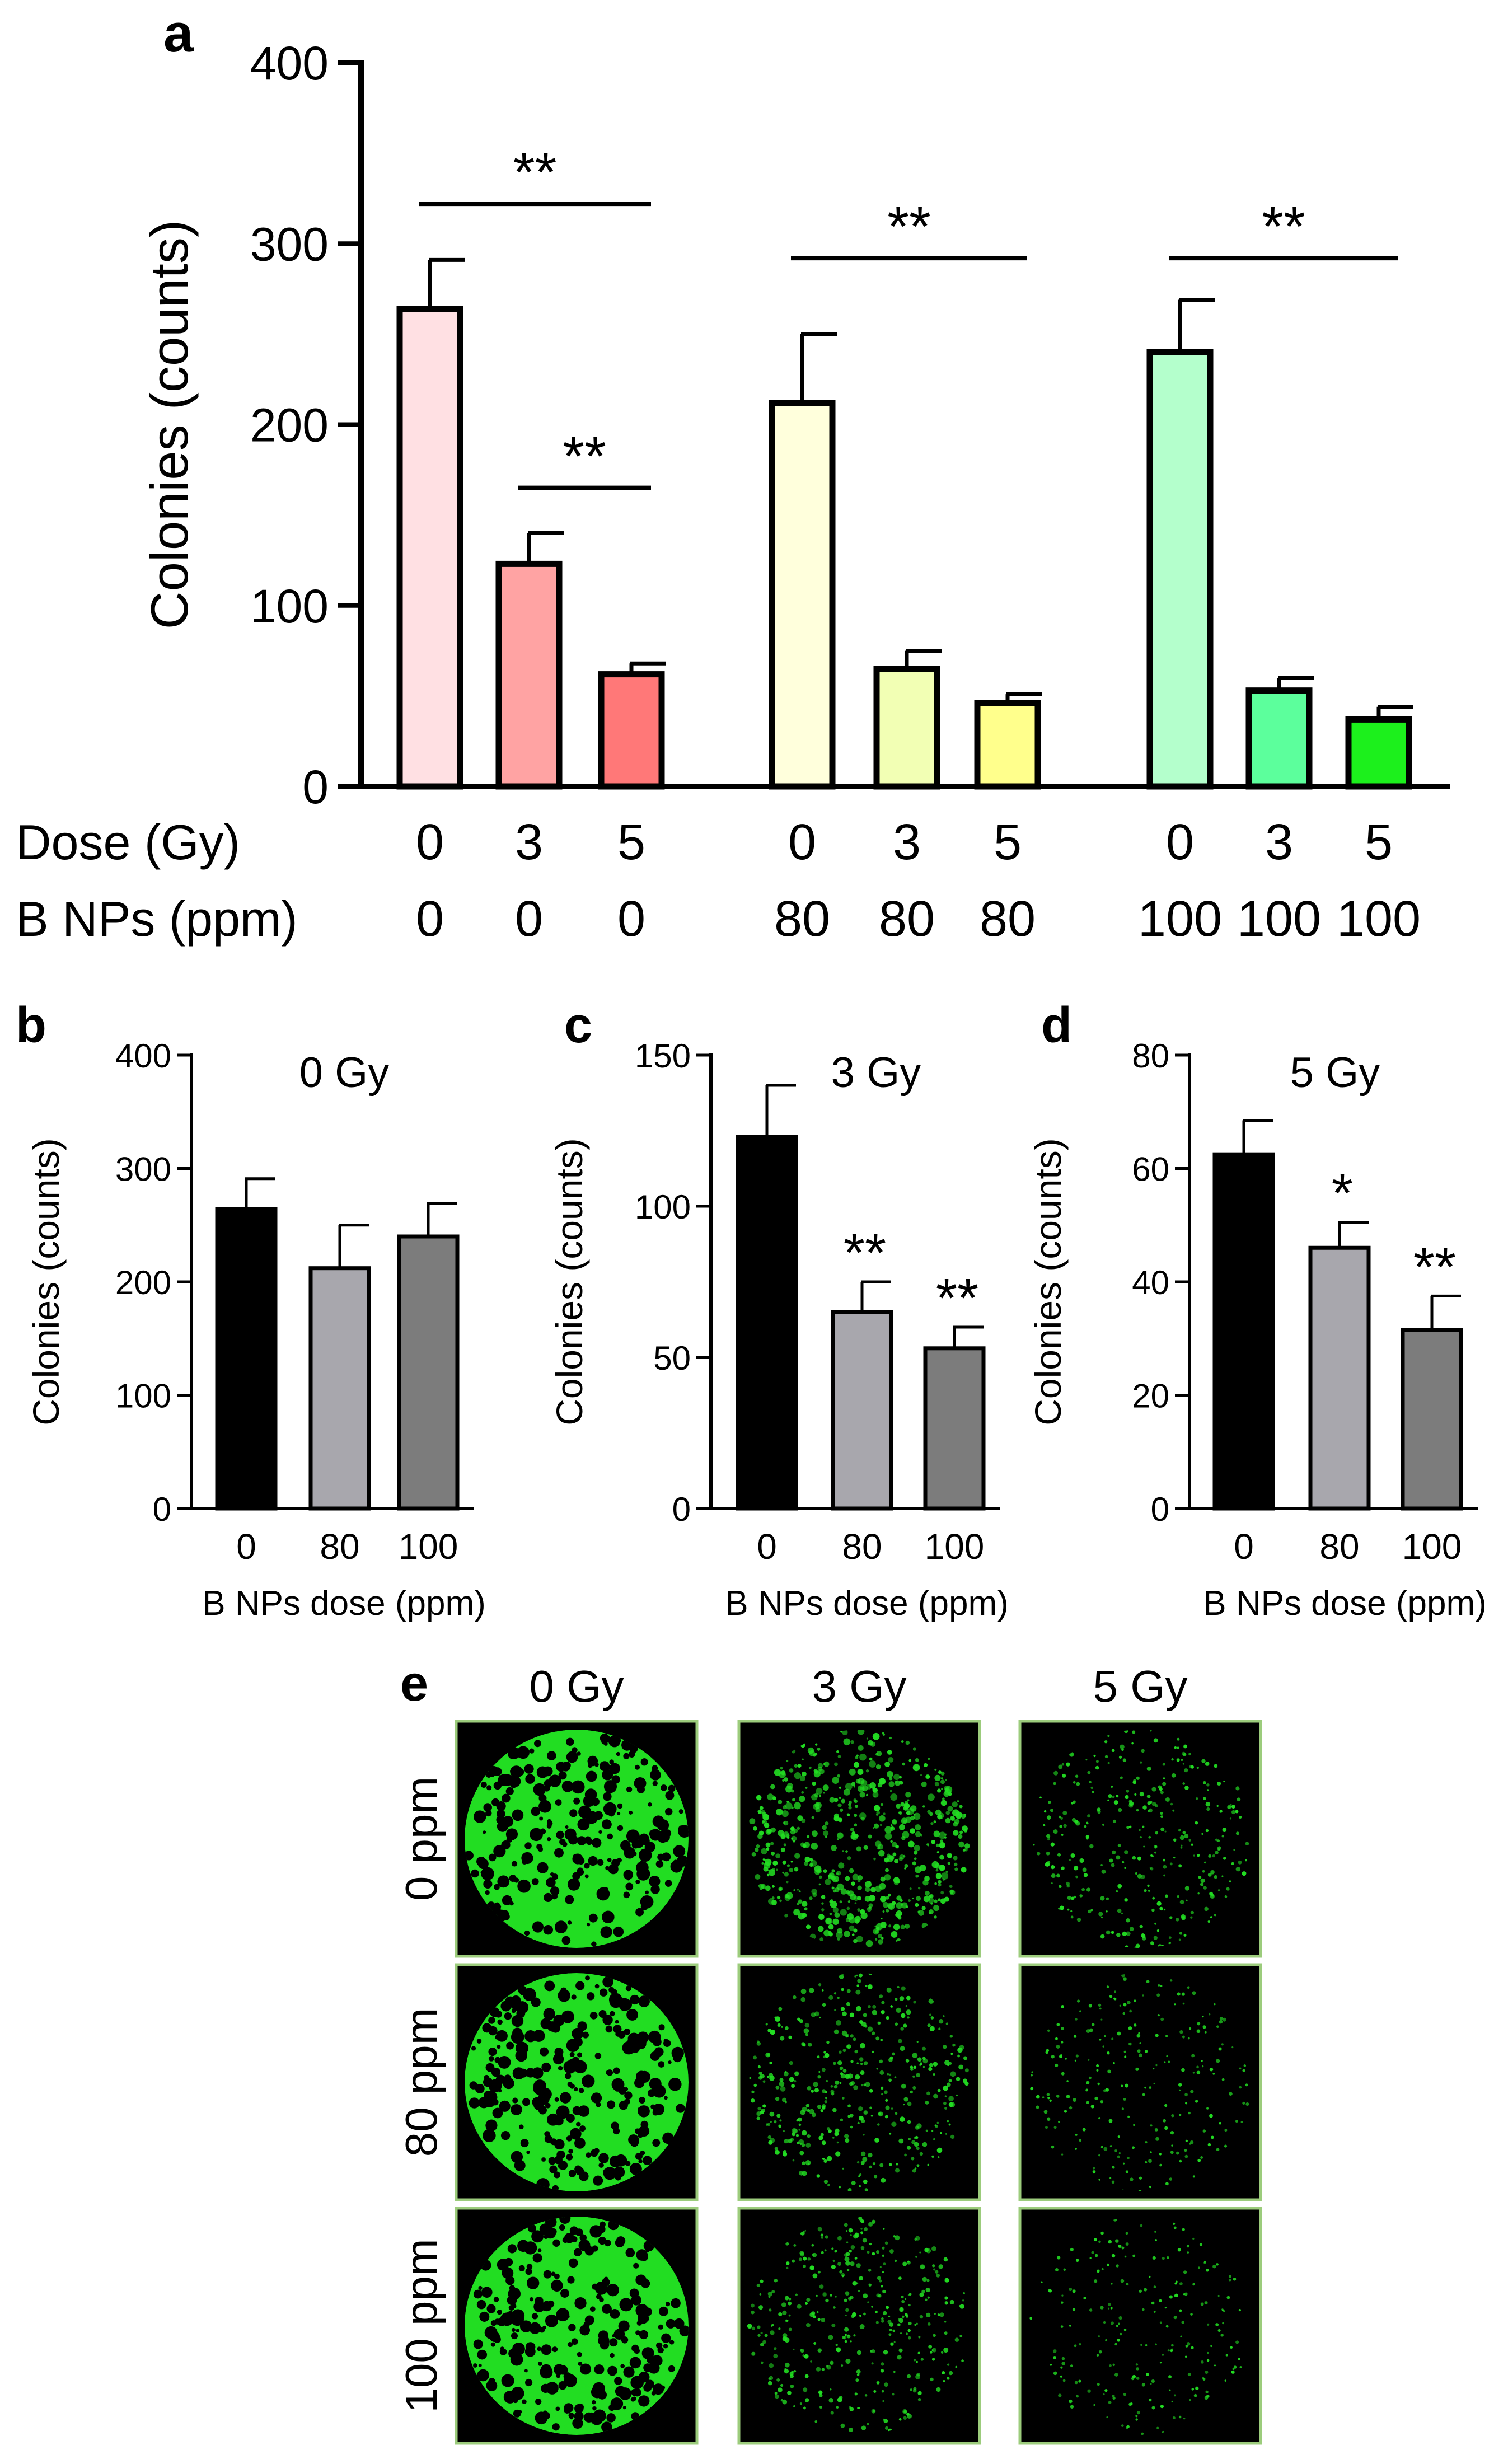 This screenshot has width=1508, height=2464. Describe the element at coordinates (1048, 1282) in the screenshot. I see `y-axis-label: Colonies (counts)` at that location.